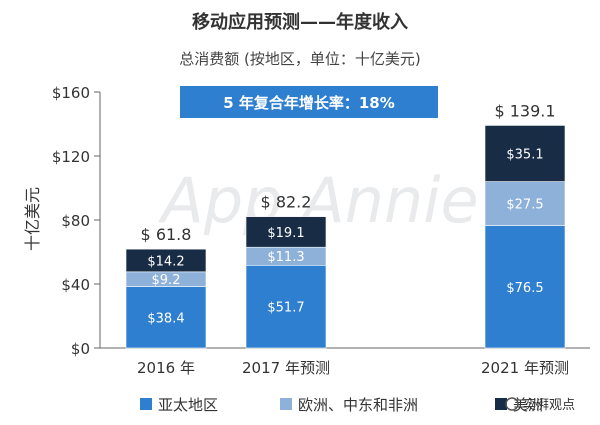  Describe the element at coordinates (71, 93) in the screenshot. I see `y-tick-label: $160` at that location.